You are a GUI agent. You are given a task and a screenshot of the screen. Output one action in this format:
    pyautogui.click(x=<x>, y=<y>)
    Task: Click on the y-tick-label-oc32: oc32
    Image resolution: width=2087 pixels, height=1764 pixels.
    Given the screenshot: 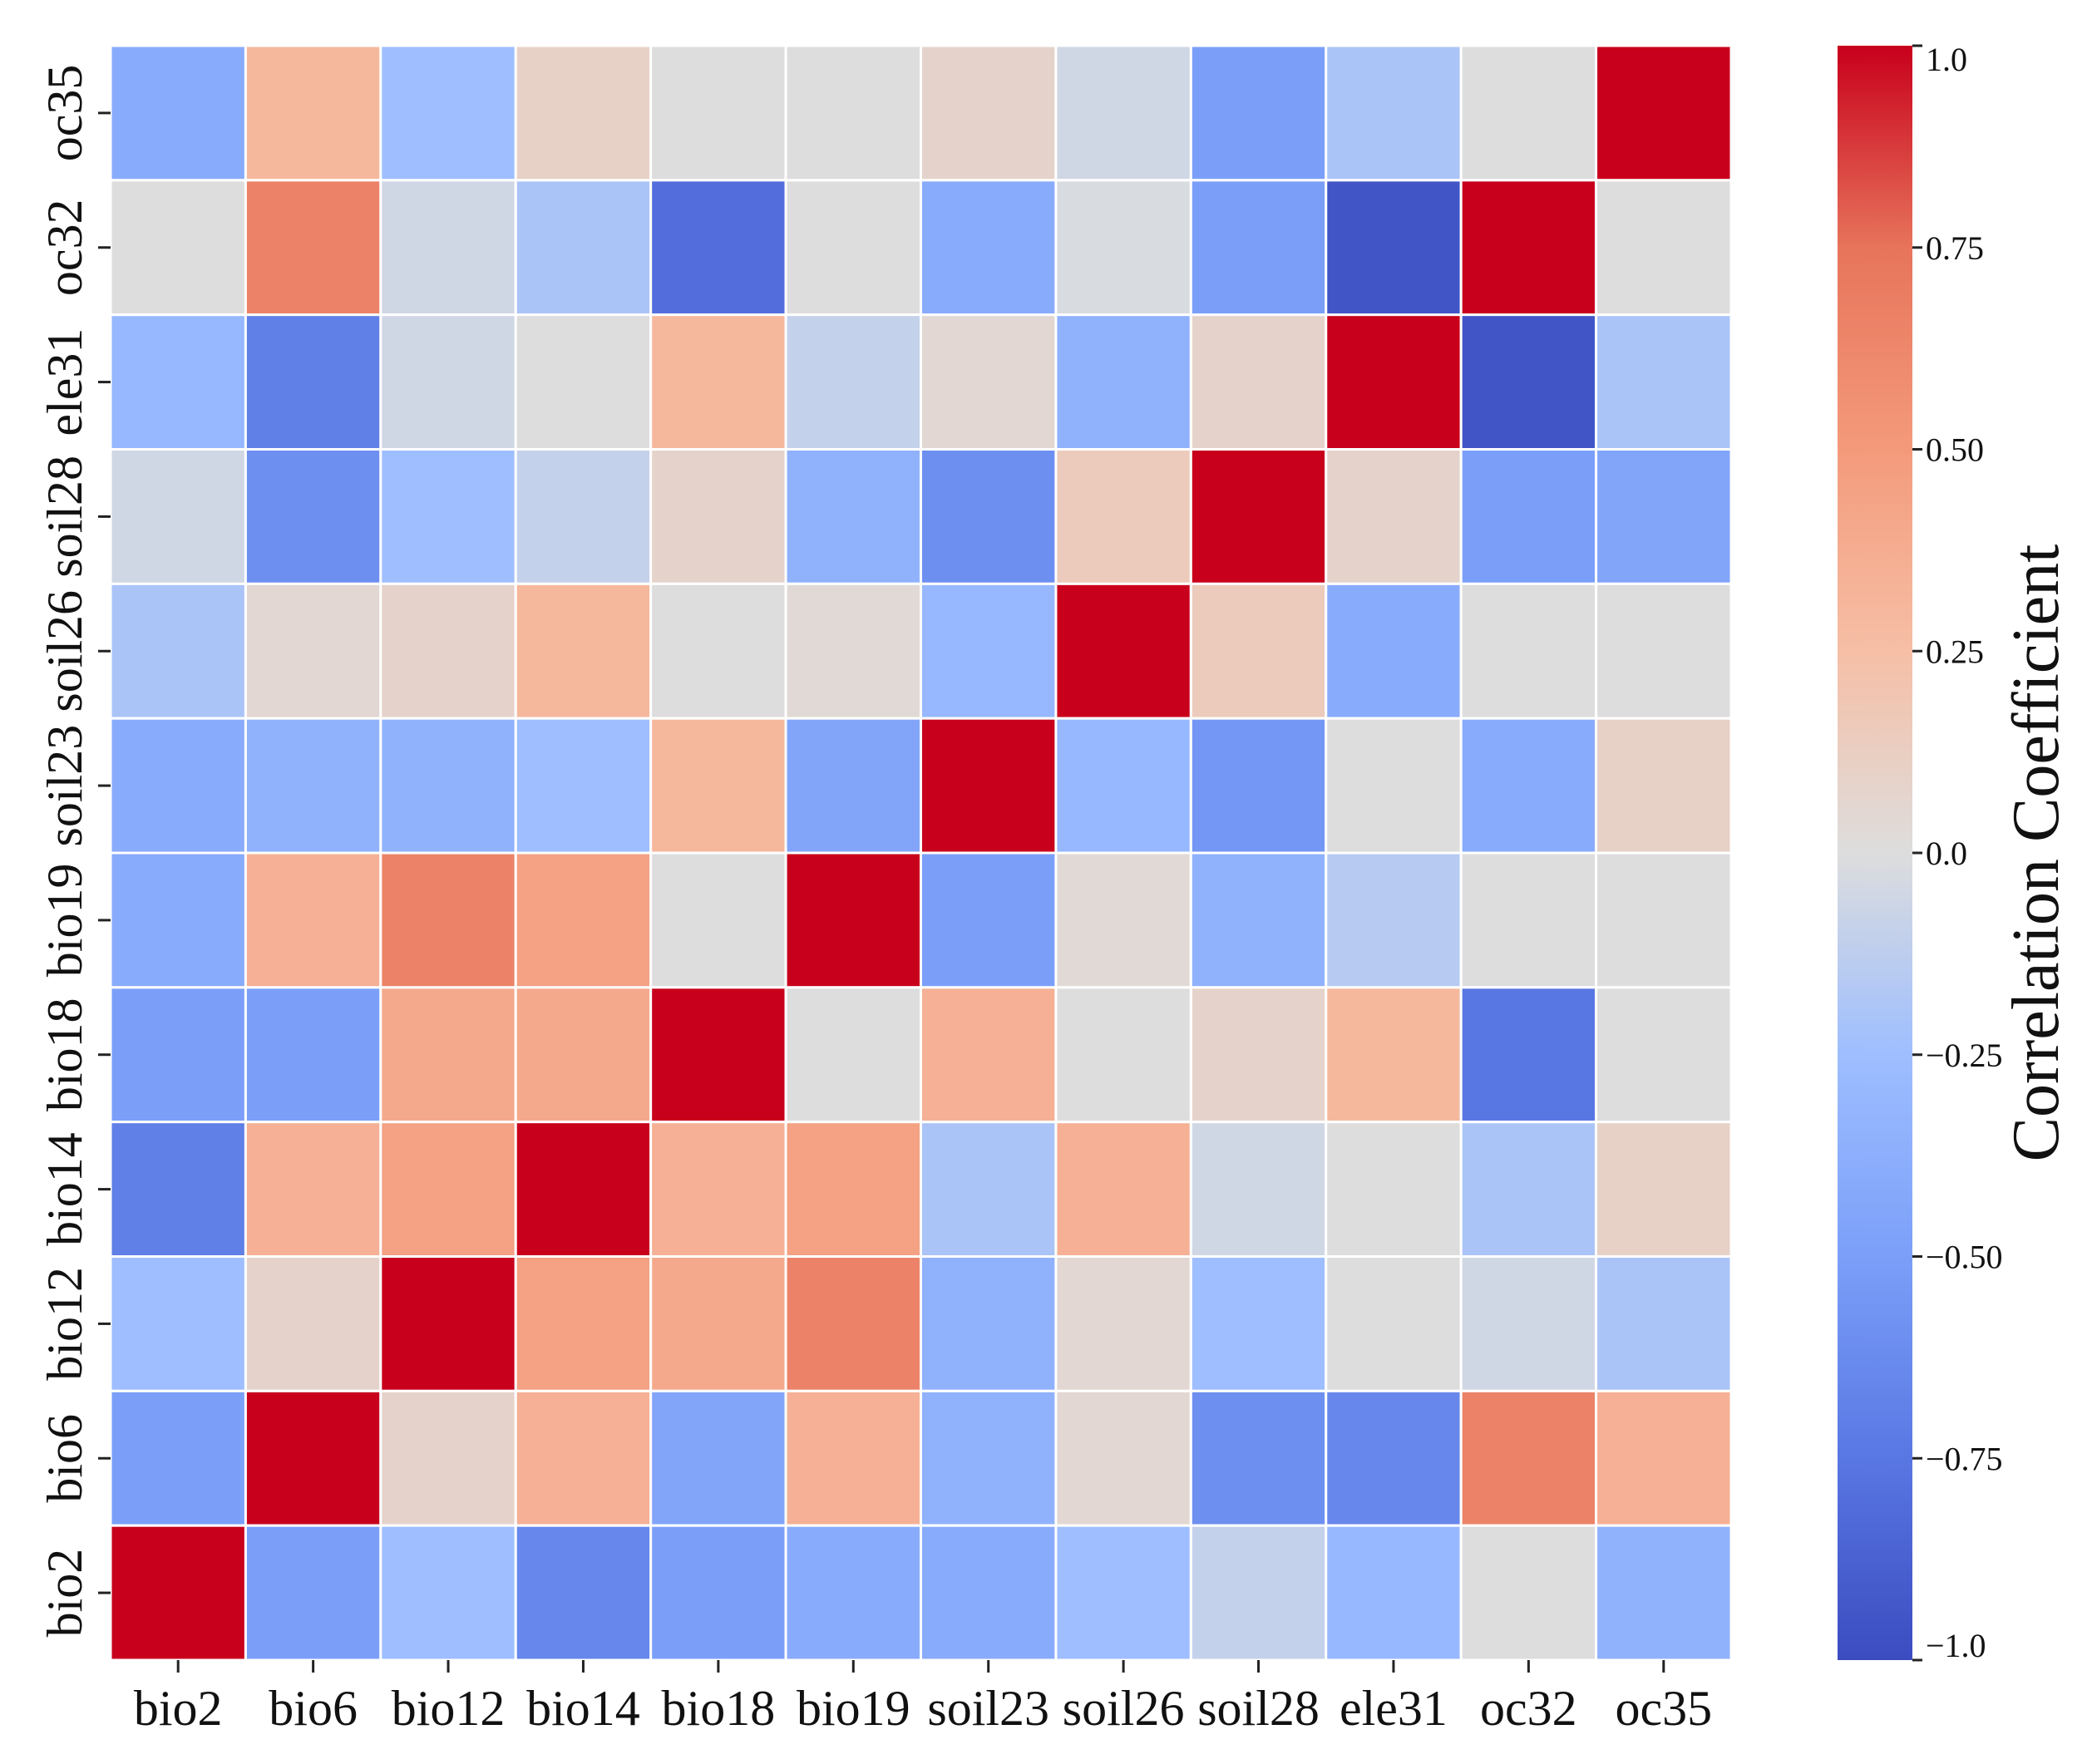 What is the action you would take?
    pyautogui.click(x=64, y=247)
    